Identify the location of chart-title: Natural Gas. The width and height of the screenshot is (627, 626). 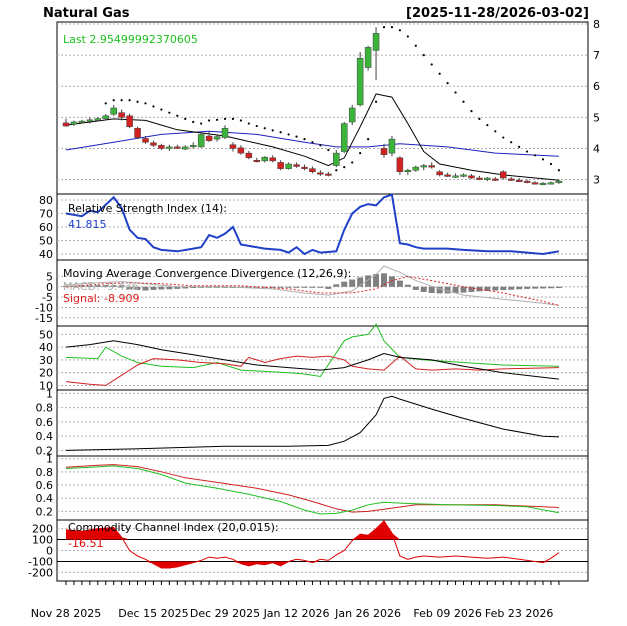
(86, 13).